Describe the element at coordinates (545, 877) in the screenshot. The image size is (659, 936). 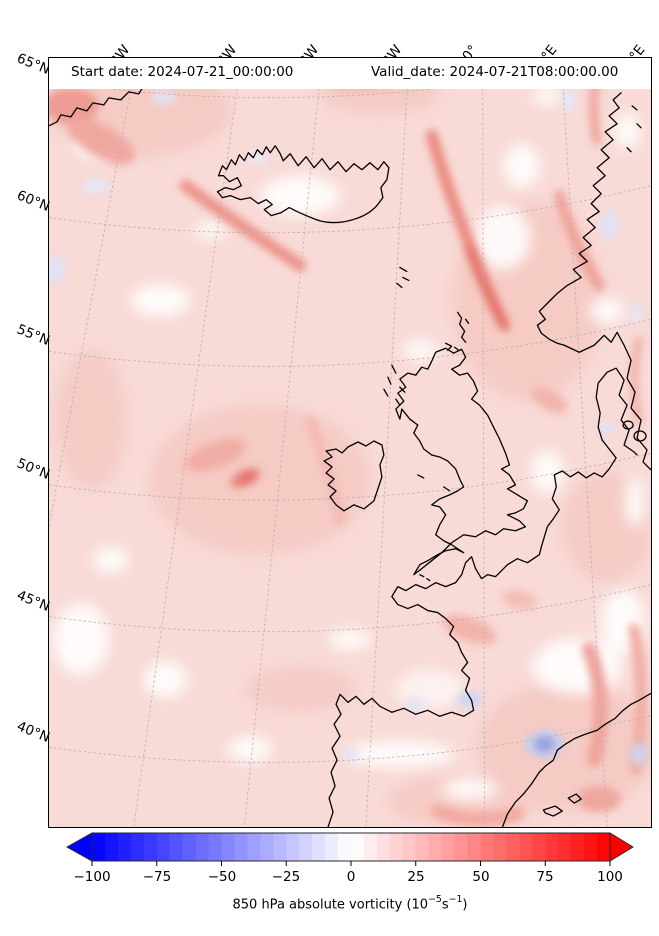
I see `colorbar-tick-label: 75` at that location.